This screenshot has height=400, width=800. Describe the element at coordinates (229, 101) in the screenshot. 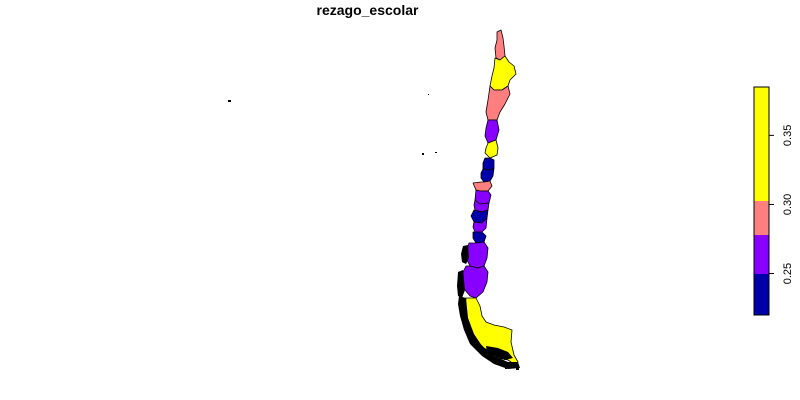

I see `island-rapa-nui` at that location.